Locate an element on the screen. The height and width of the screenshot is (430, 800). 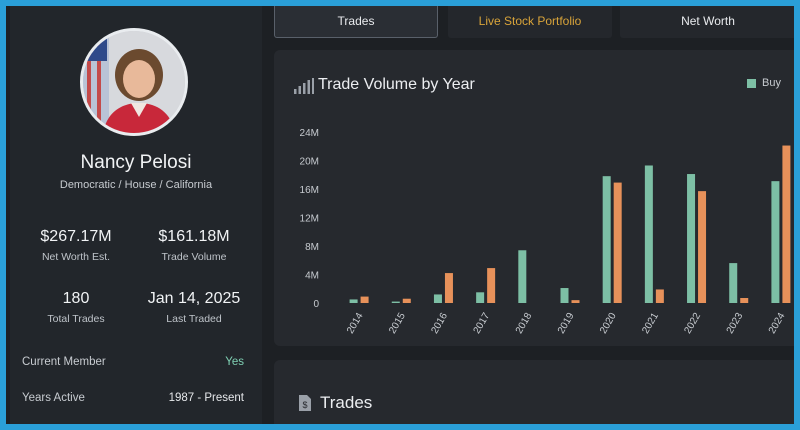
x-tick-label: 2021 is located at coordinates (650, 323).